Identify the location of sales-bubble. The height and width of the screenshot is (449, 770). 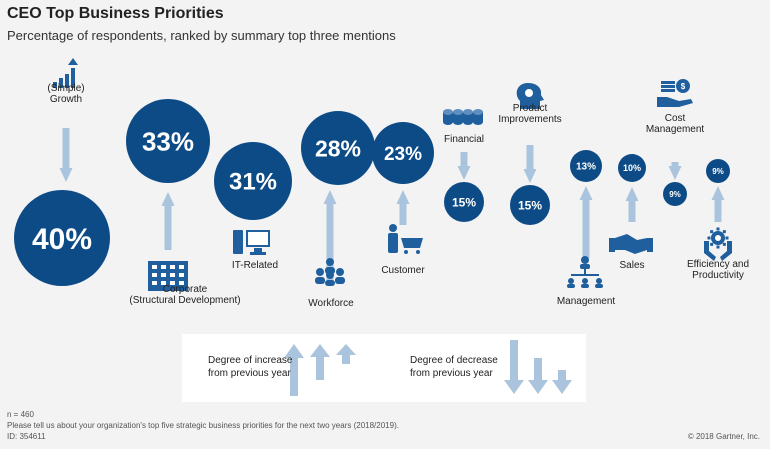
(632, 168).